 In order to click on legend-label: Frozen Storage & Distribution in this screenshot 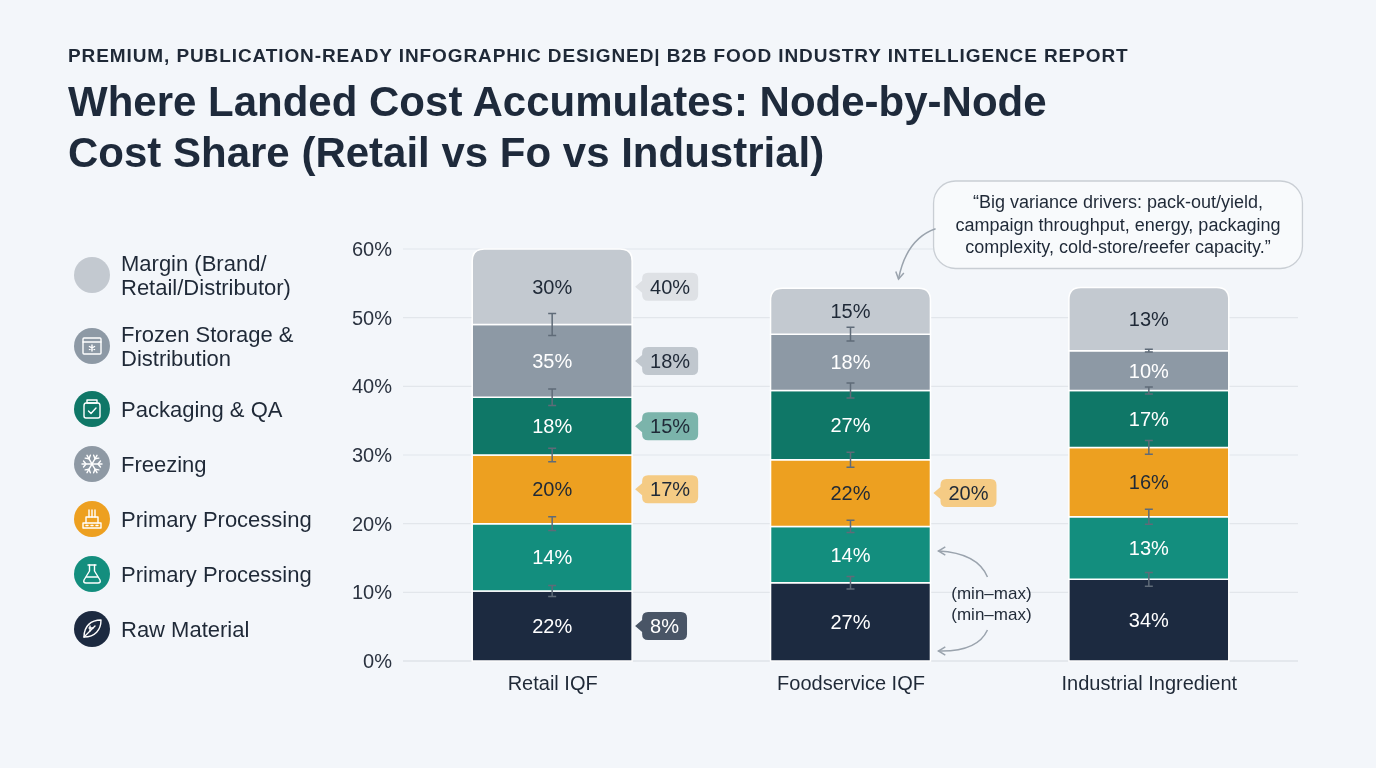, I will do `click(207, 346)`.